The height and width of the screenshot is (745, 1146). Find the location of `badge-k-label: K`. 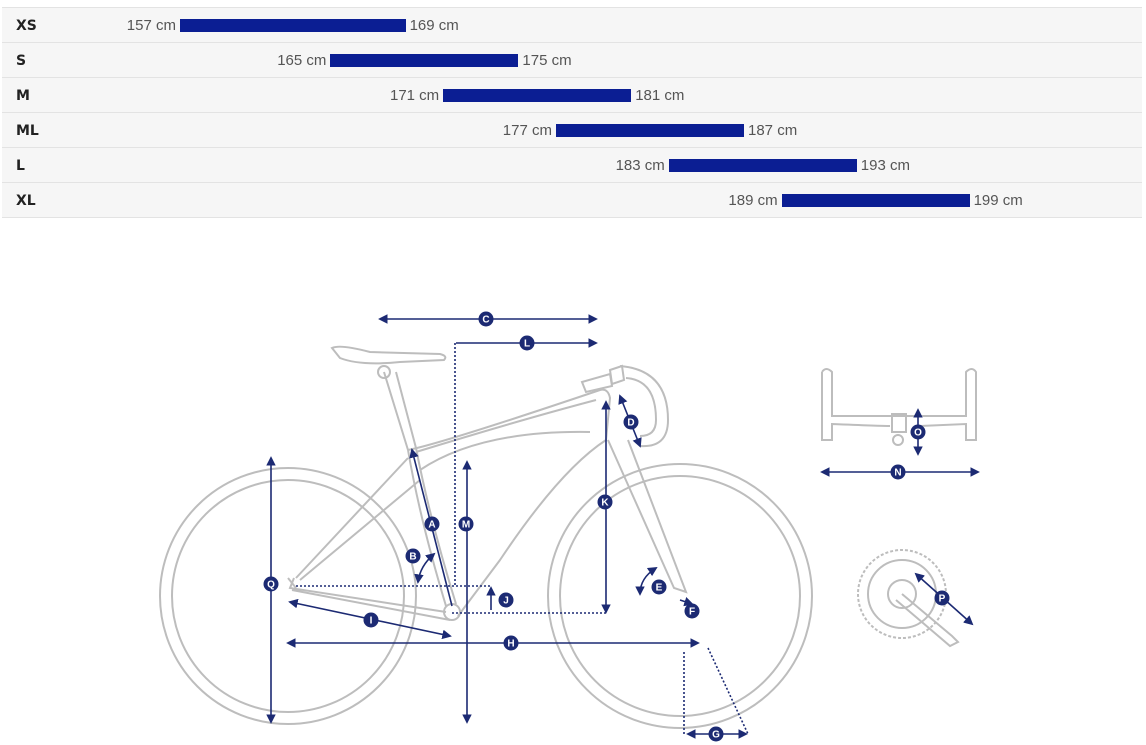

badge-k-label: K is located at coordinates (605, 503).